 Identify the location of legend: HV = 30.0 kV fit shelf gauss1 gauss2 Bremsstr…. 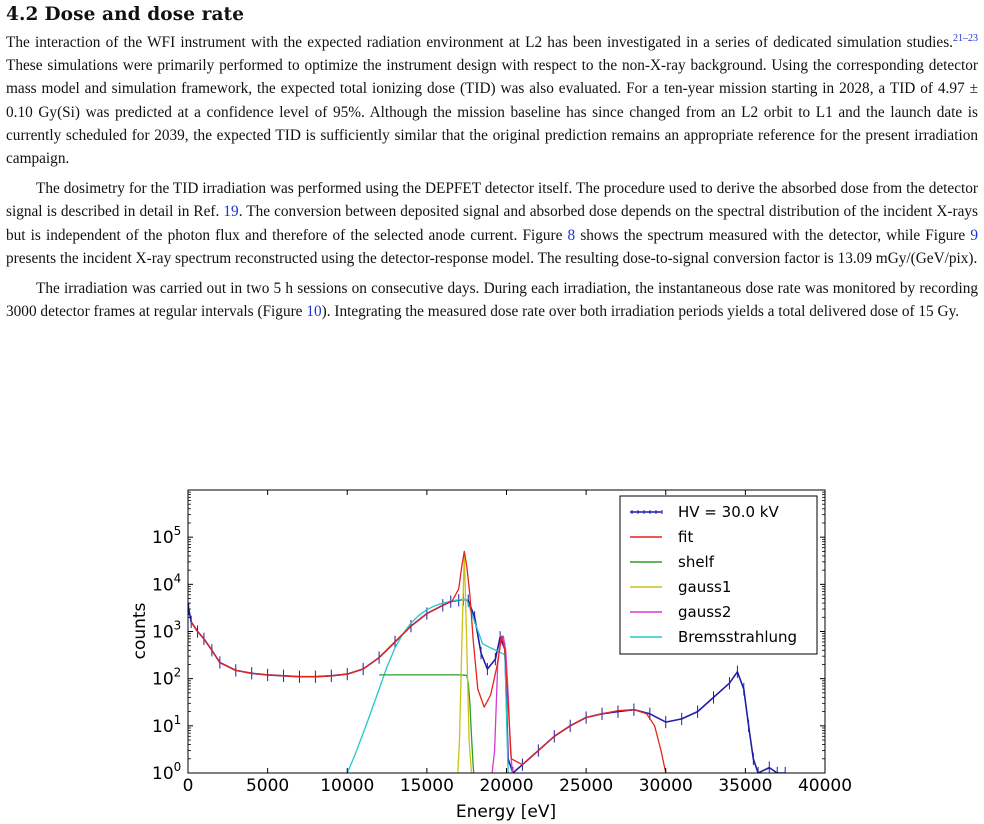
(718, 575).